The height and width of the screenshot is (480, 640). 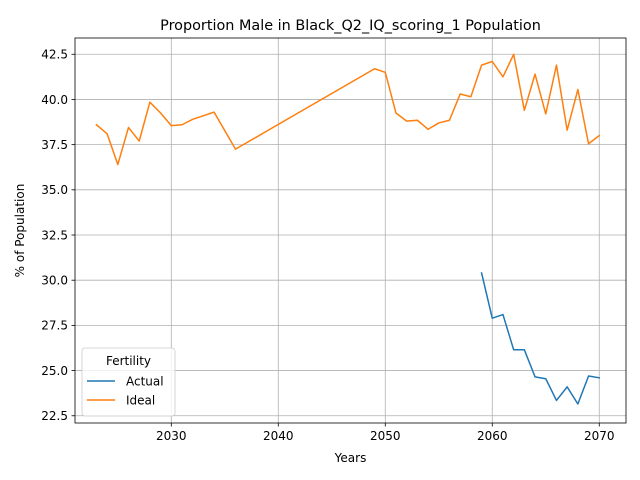 I want to click on y-tick-label: 30.0, so click(x=54, y=281).